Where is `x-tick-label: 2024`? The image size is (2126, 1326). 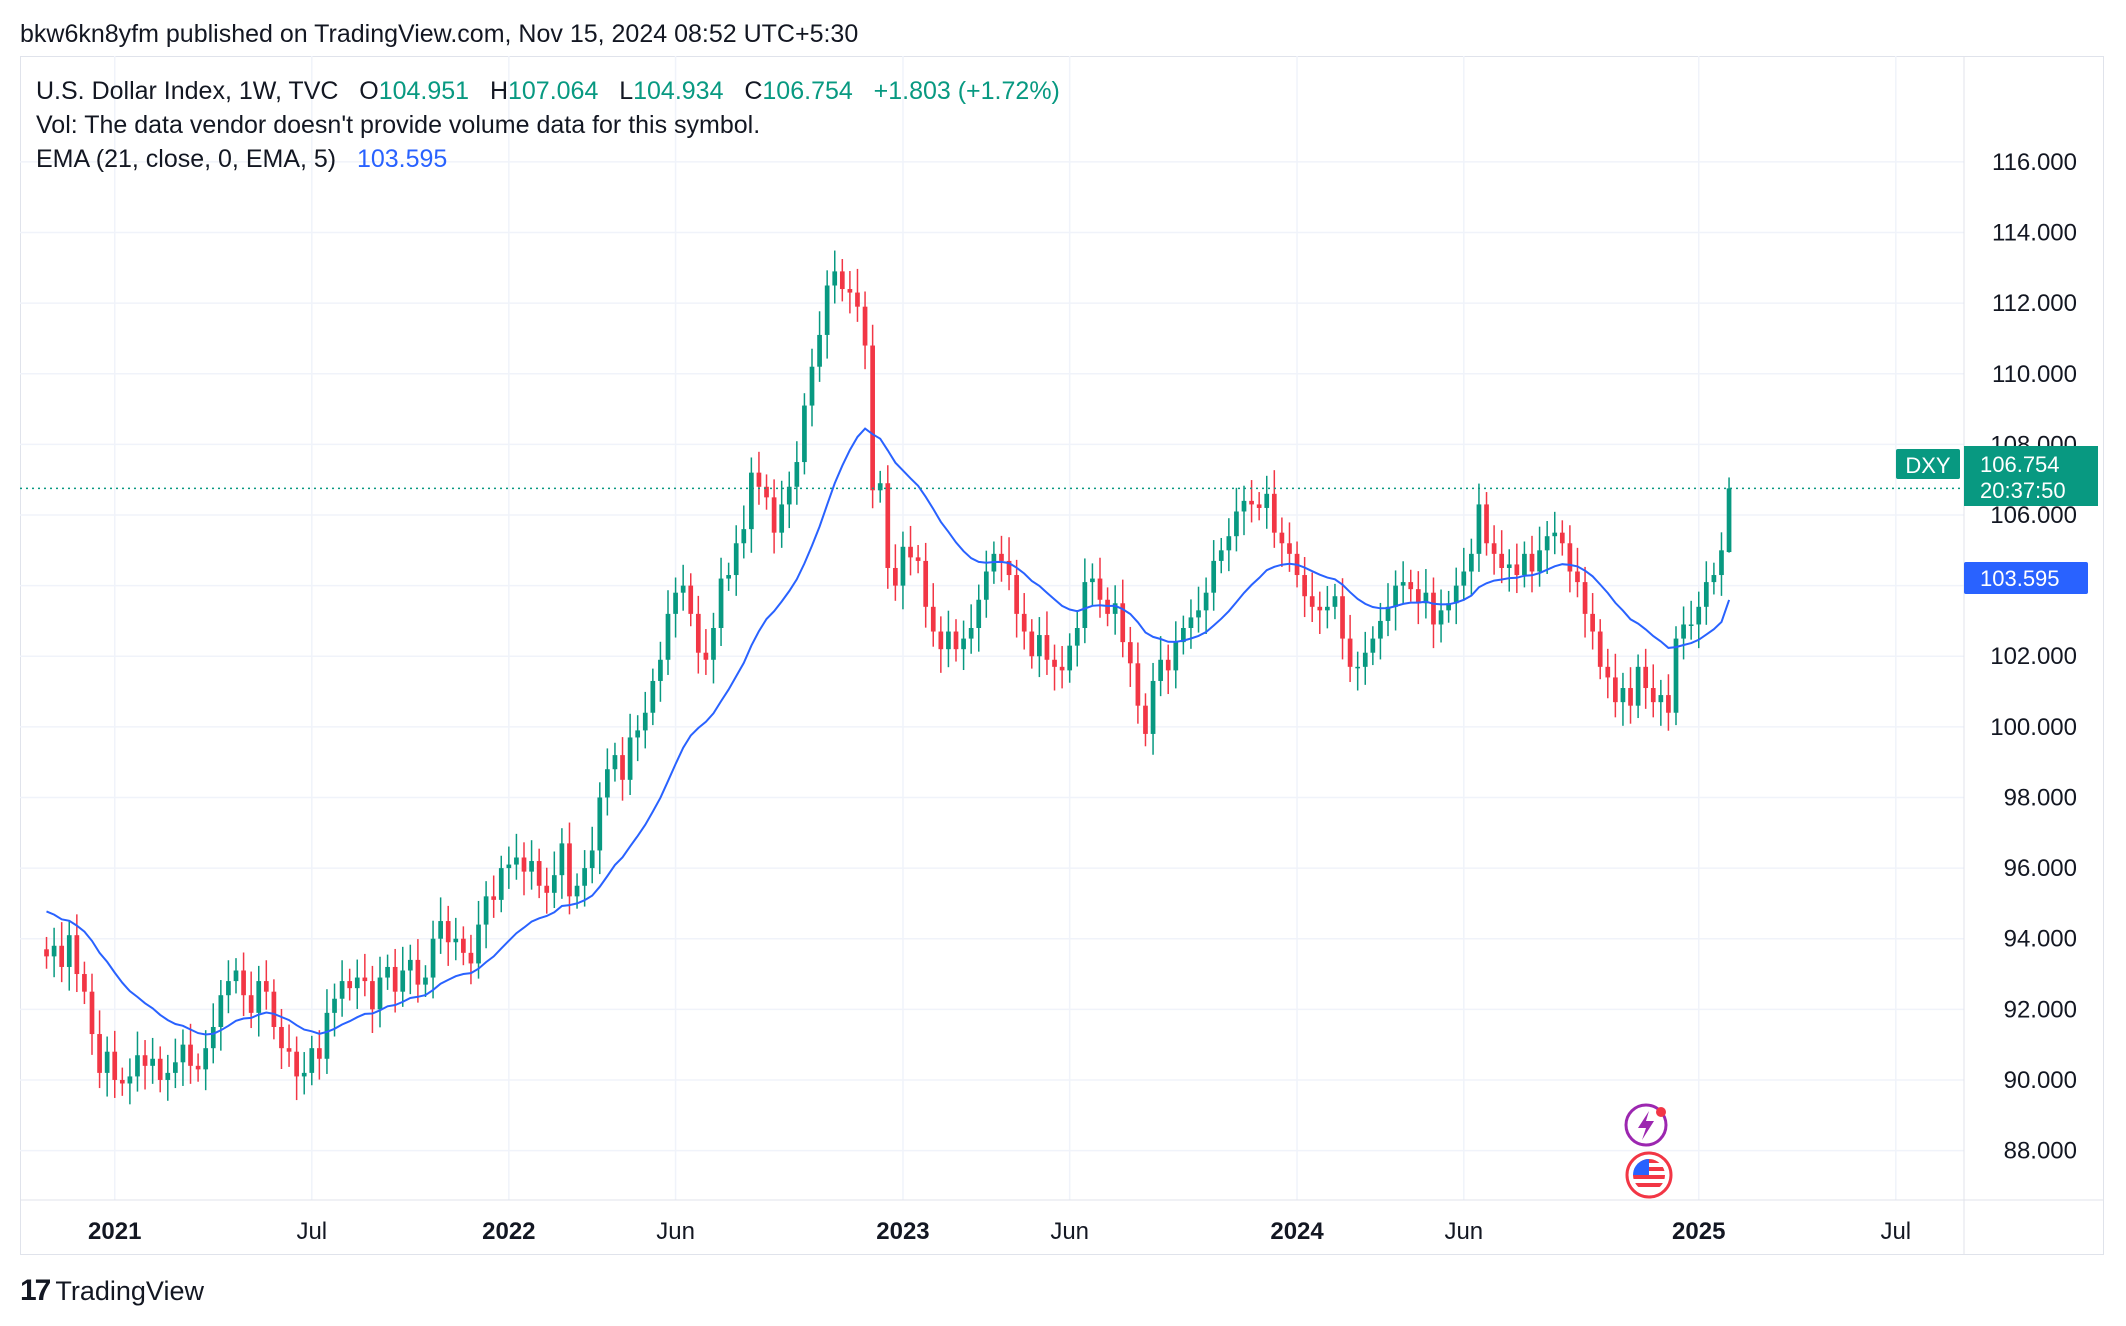 x-tick-label: 2024 is located at coordinates (1297, 1231).